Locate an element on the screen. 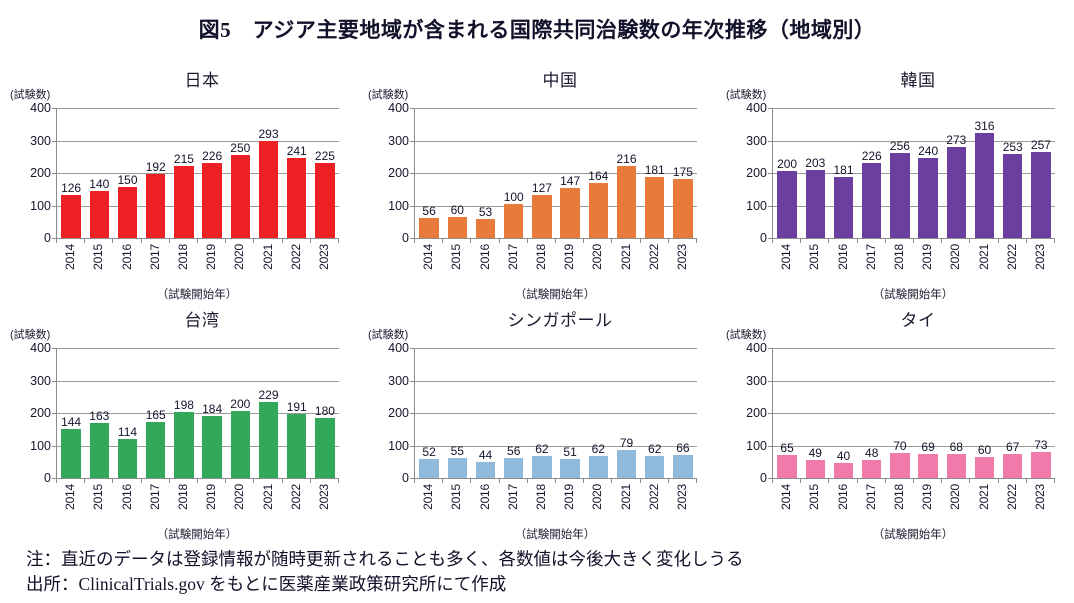 This screenshot has width=1074, height=603. bar: 114 is located at coordinates (127, 451).